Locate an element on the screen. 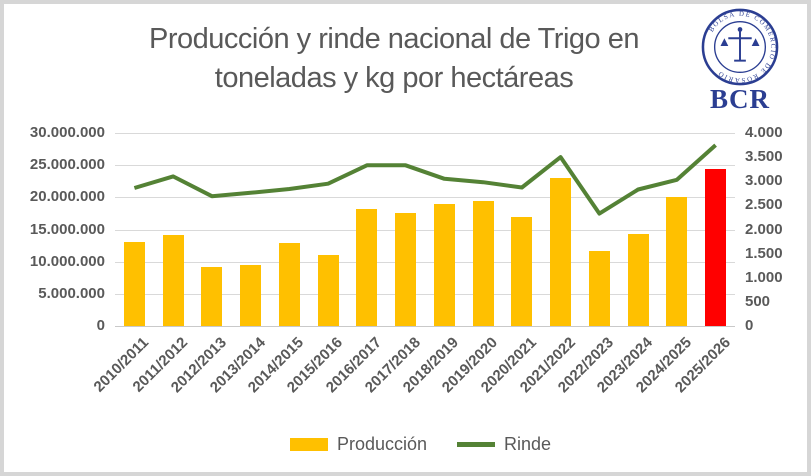 The height and width of the screenshot is (476, 811). bar-2012-2013 is located at coordinates (212, 296).